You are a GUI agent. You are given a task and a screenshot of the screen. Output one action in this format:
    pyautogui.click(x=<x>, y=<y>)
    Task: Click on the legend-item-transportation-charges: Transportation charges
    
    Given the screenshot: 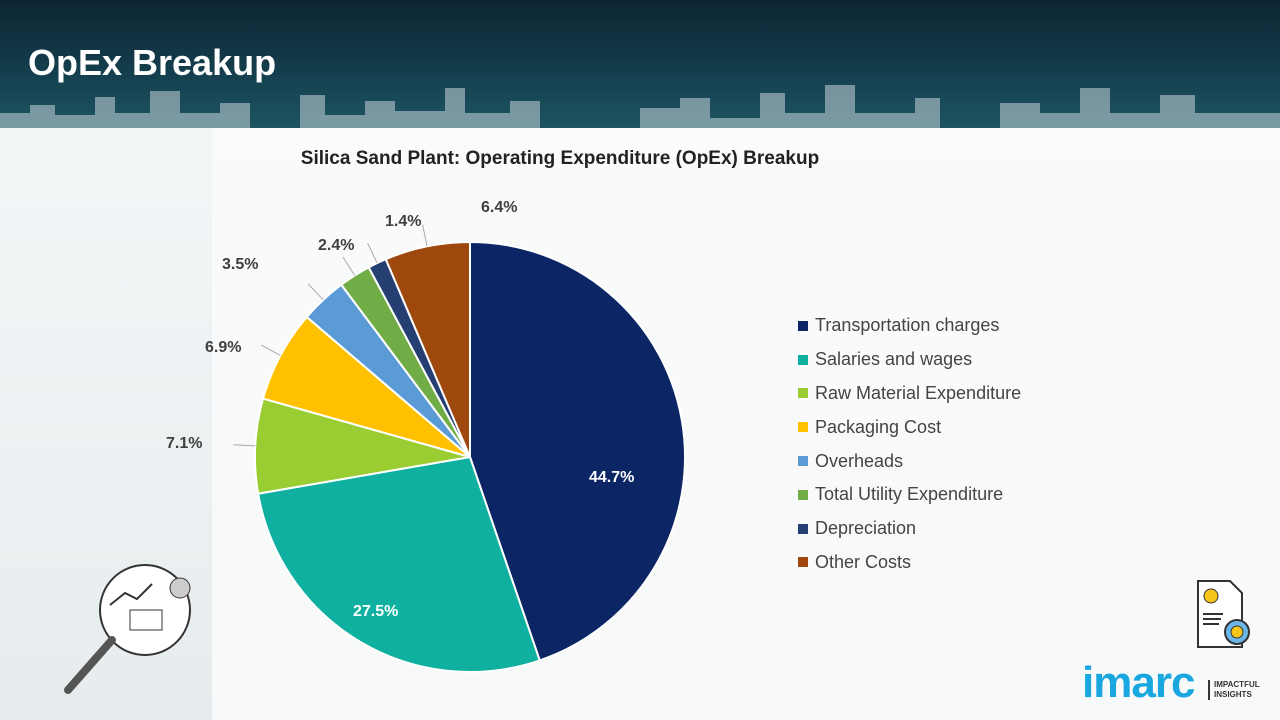 What is the action you would take?
    pyautogui.click(x=909, y=326)
    